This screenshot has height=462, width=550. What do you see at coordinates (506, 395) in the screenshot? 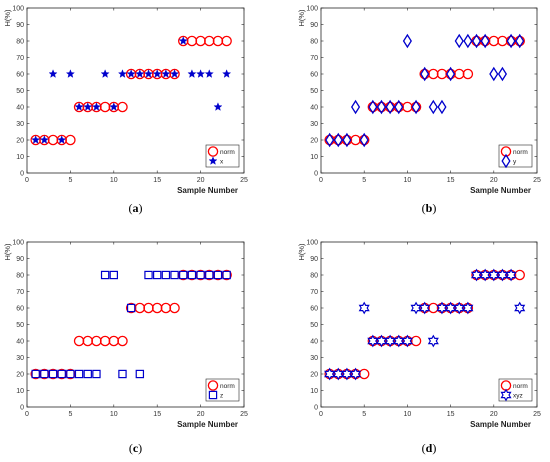
I see `legend-marker-xyz` at bounding box center [506, 395].